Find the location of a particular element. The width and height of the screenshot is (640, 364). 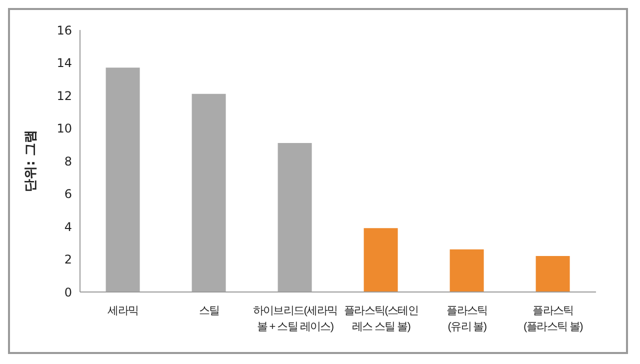

y-tick-label: 8 is located at coordinates (68, 161).